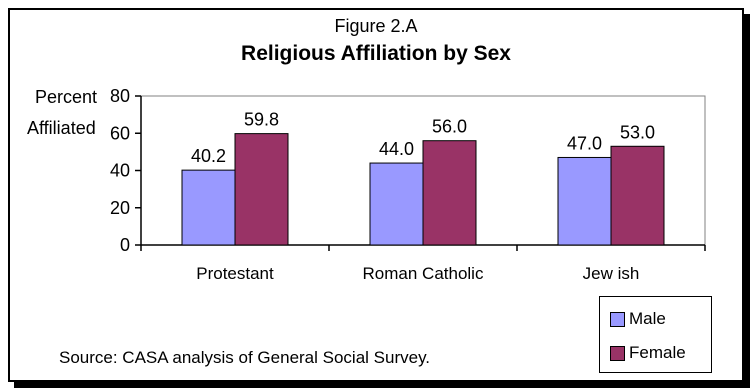 The height and width of the screenshot is (390, 752). What do you see at coordinates (449, 127) in the screenshot?
I see `data-label: 56.0` at bounding box center [449, 127].